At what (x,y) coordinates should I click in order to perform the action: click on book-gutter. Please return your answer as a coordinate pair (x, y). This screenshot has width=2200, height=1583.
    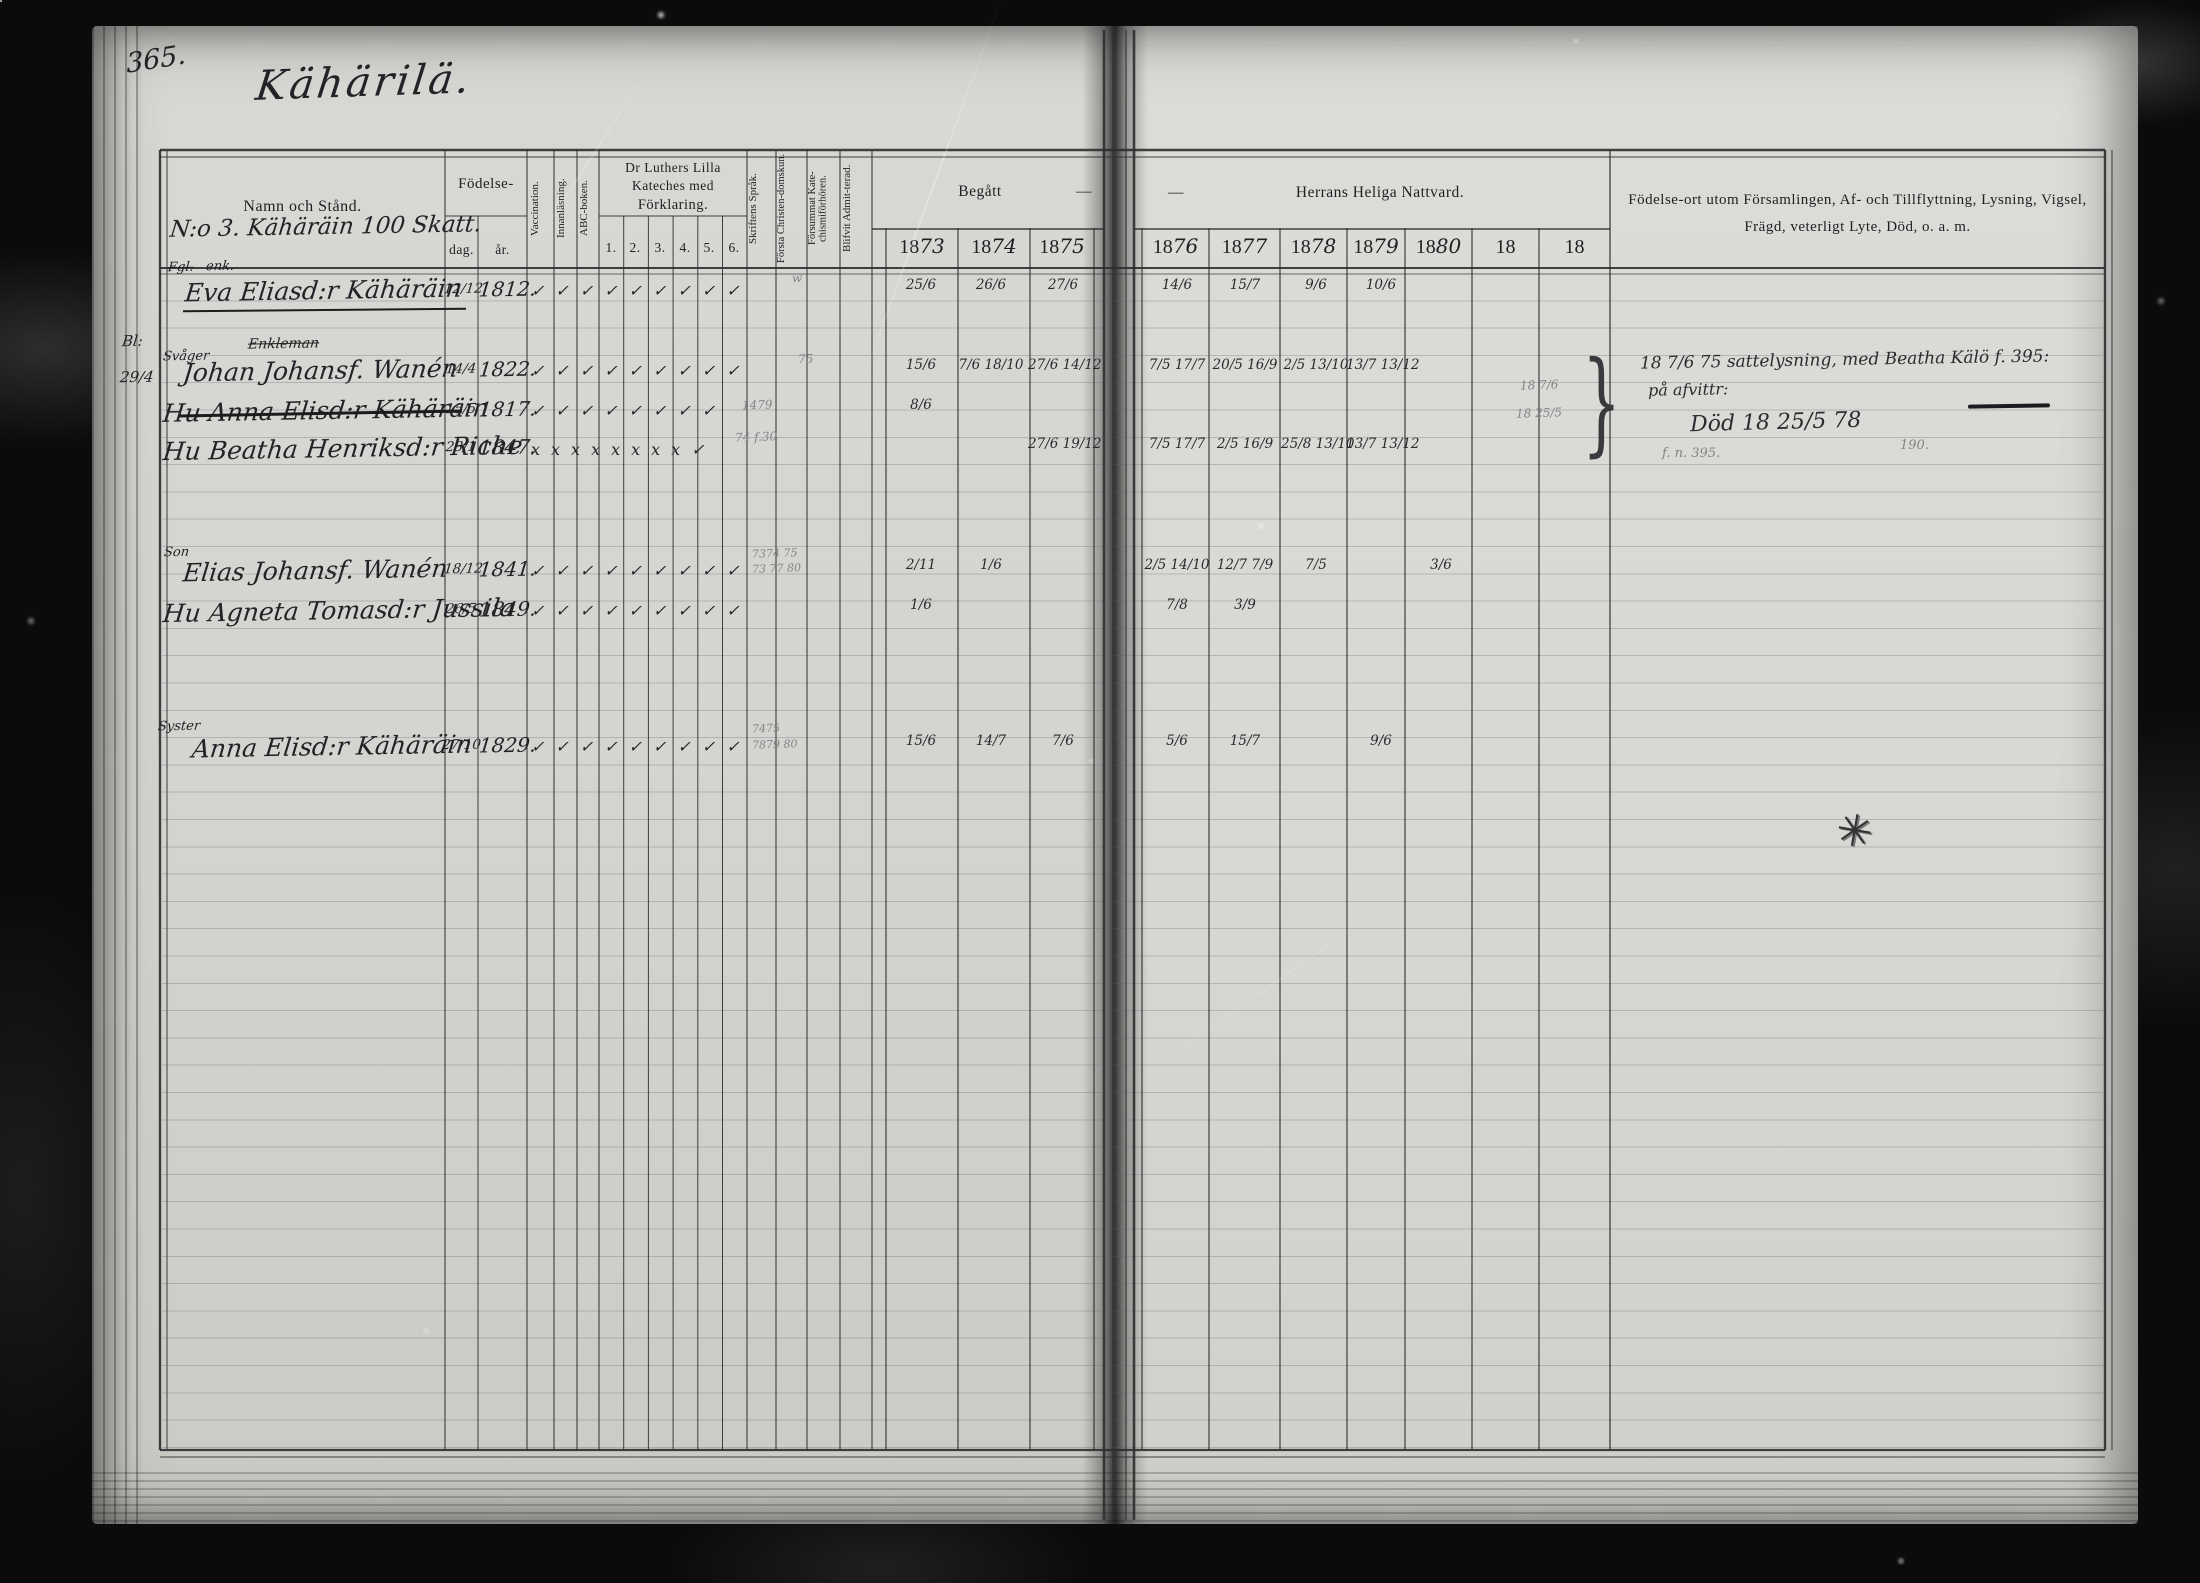
    Looking at the image, I should click on (1115, 775).